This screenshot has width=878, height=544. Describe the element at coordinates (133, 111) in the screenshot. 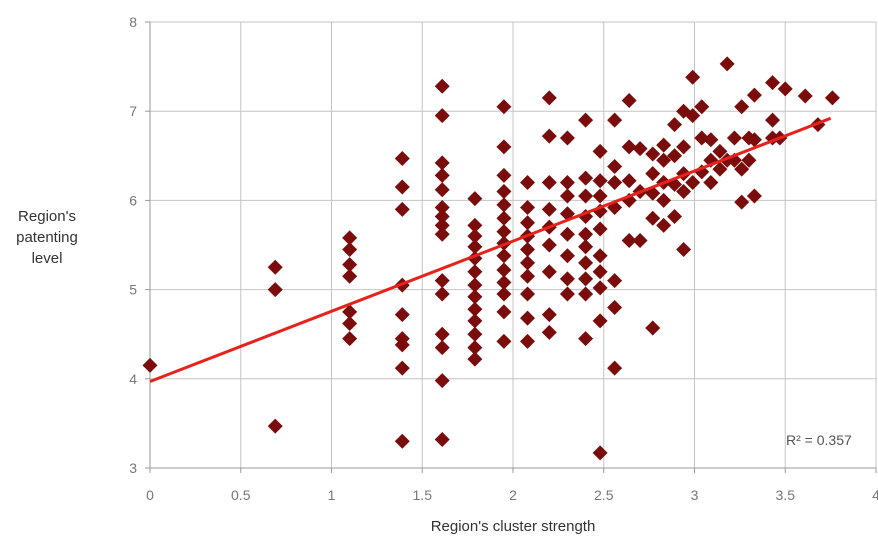

I see `y-tick-label: 7` at that location.